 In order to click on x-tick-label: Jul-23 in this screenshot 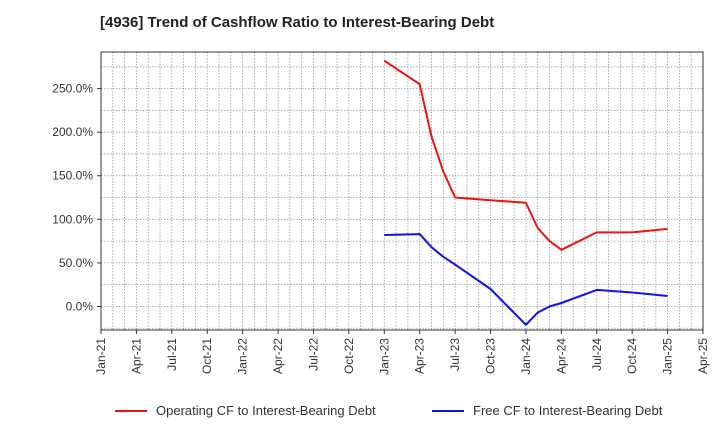, I will do `click(455, 354)`.